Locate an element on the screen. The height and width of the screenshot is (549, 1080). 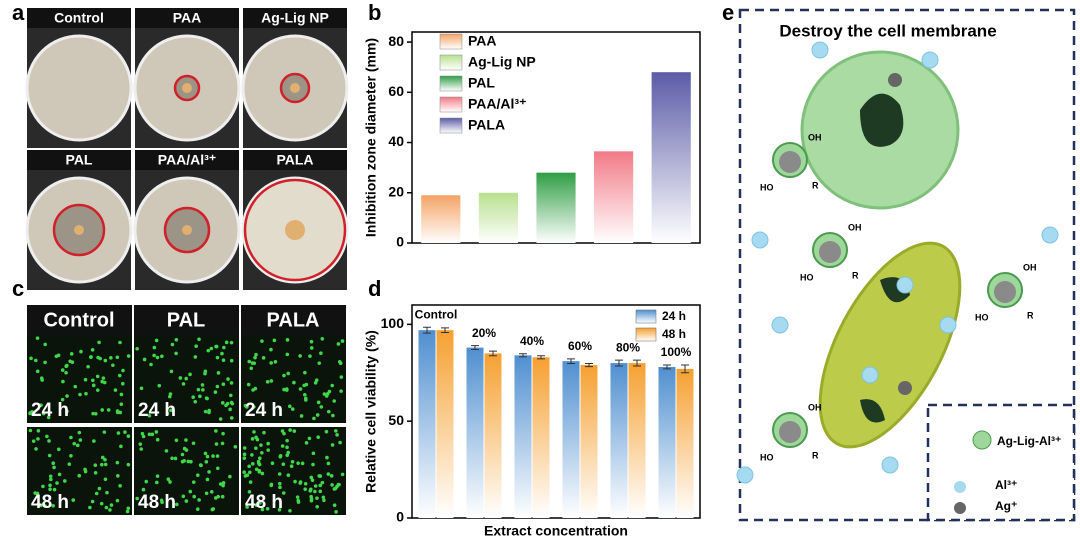
plate-label: PAA is located at coordinates (187, 18).